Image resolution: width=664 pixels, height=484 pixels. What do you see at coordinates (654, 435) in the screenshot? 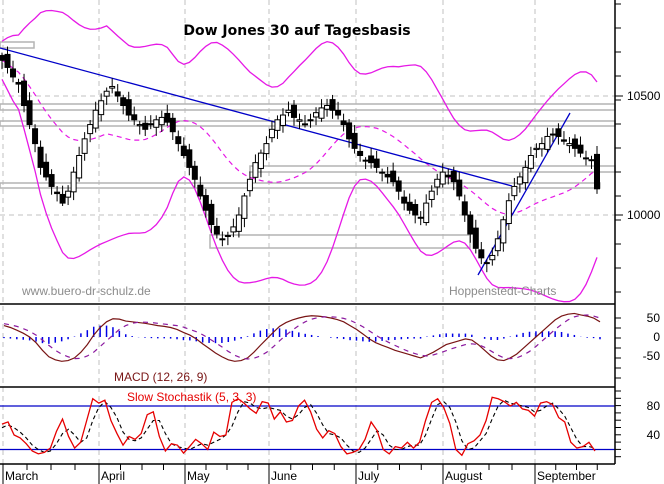
I see `stoch-tick-label: 40` at bounding box center [654, 435].